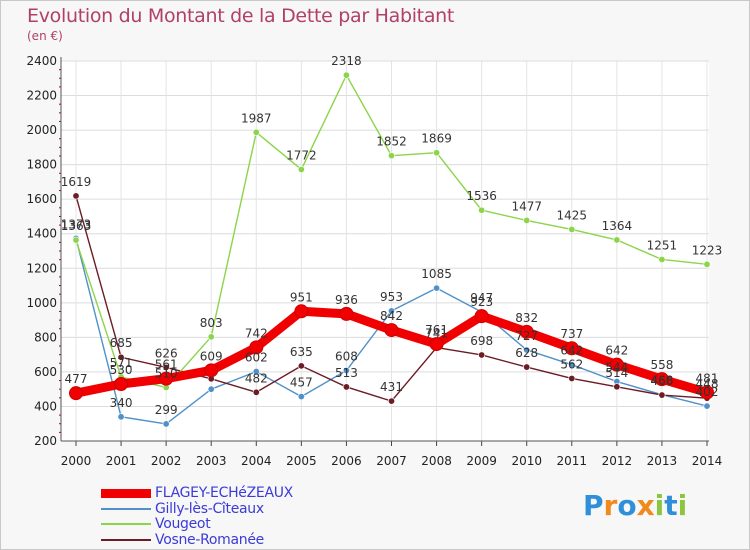 This screenshot has height=550, width=750. I want to click on logo-letter: x, so click(645, 505).